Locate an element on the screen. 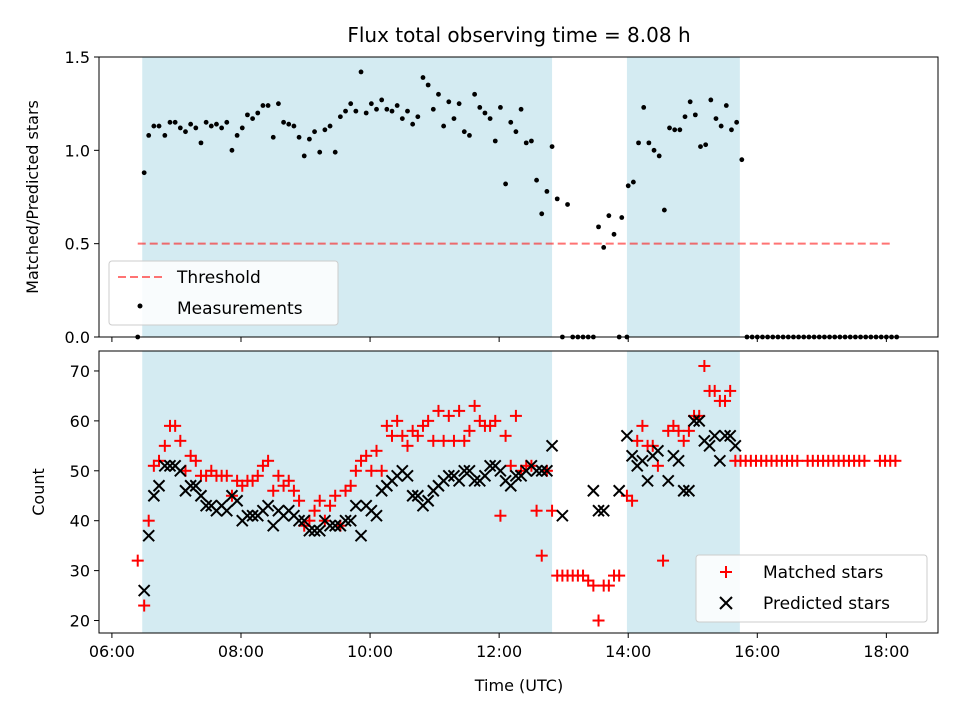 The width and height of the screenshot is (960, 720). x-tick-label: 12:00 is located at coordinates (499, 651).